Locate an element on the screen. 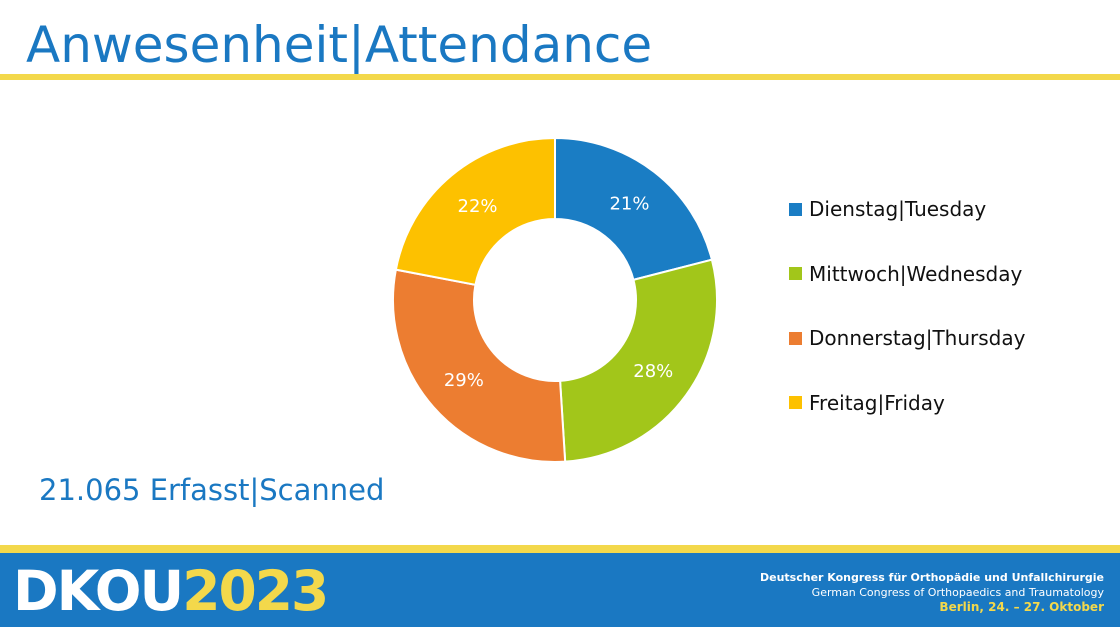 This screenshot has width=1120, height=627. legend-label: Mittwoch|Wednesday is located at coordinates (916, 273).